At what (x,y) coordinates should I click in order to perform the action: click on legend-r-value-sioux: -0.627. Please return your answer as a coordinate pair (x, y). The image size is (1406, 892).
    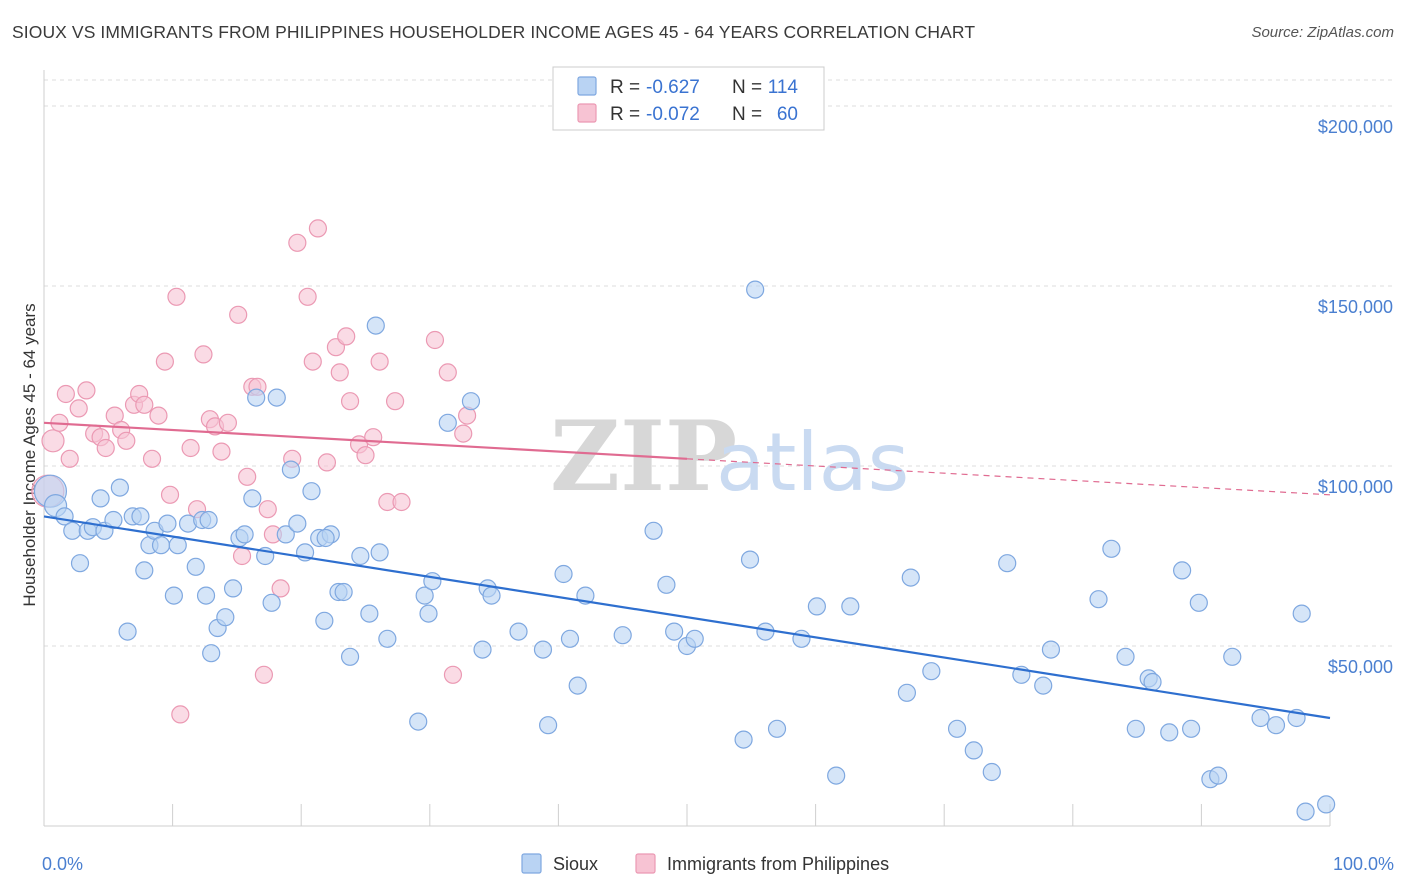
    Looking at the image, I should click on (673, 87).